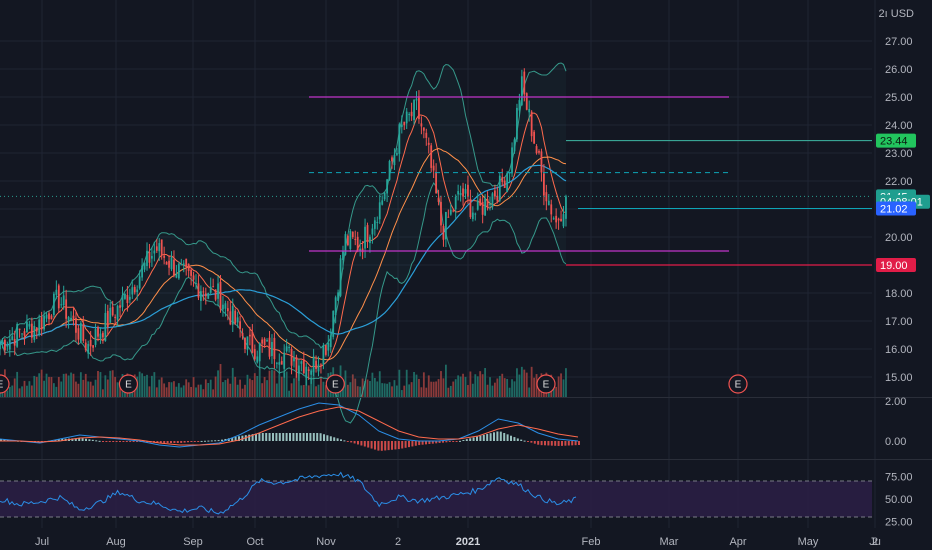 Image resolution: width=932 pixels, height=550 pixels. What do you see at coordinates (453, 423) in the screenshot?
I see `macd-pane: 2.00 0.00` at bounding box center [453, 423].